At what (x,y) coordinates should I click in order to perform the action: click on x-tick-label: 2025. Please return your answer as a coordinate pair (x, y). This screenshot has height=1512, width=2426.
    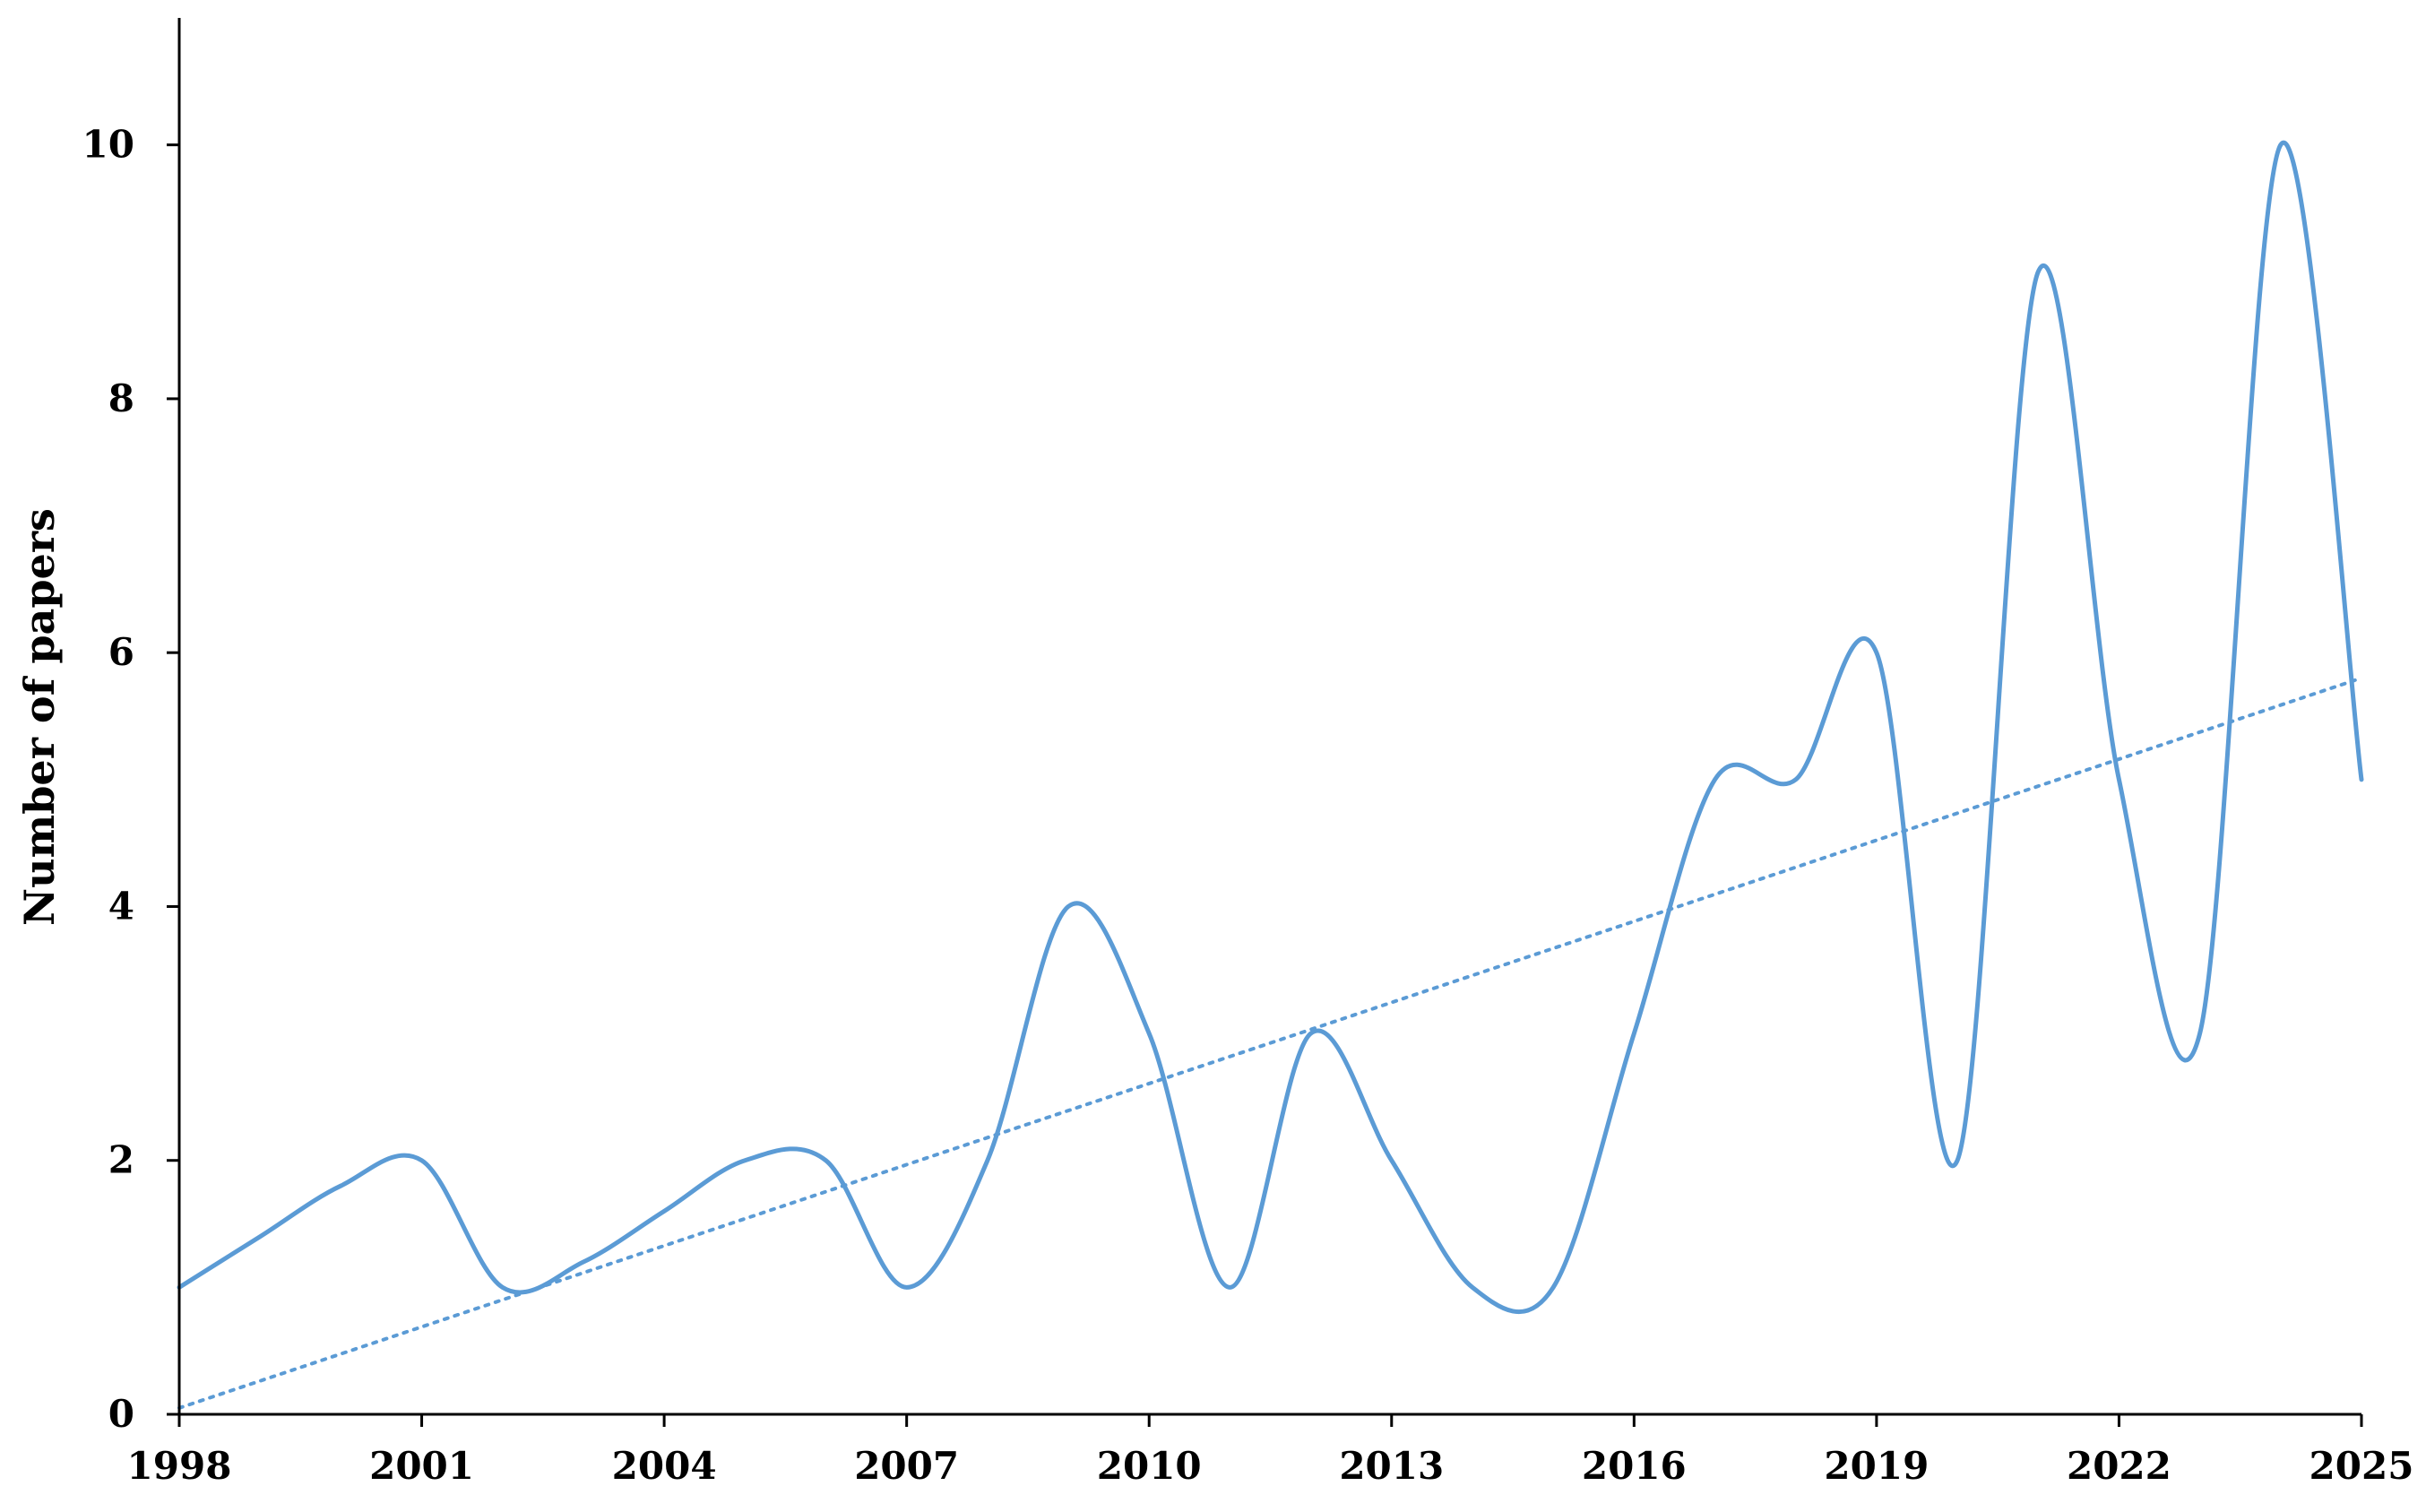
    Looking at the image, I should click on (2361, 1466).